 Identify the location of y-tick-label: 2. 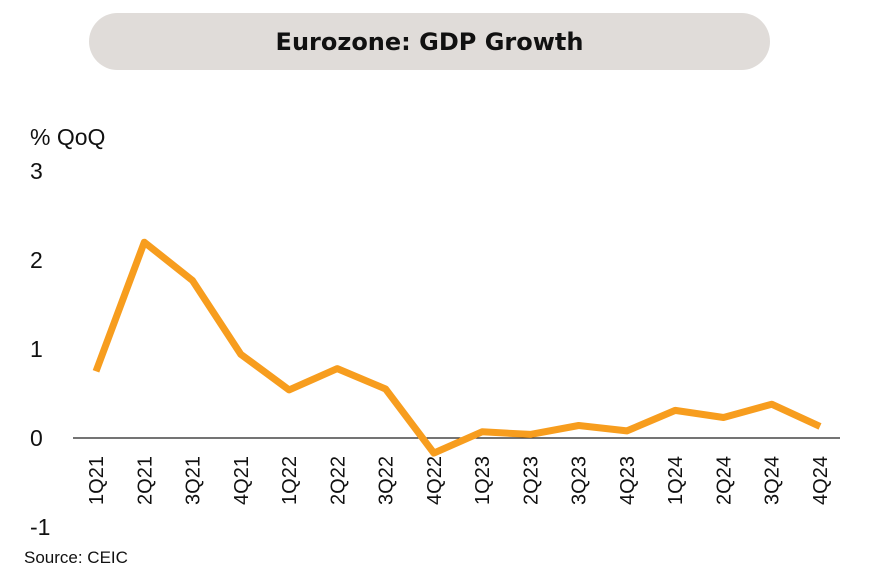
(36, 260).